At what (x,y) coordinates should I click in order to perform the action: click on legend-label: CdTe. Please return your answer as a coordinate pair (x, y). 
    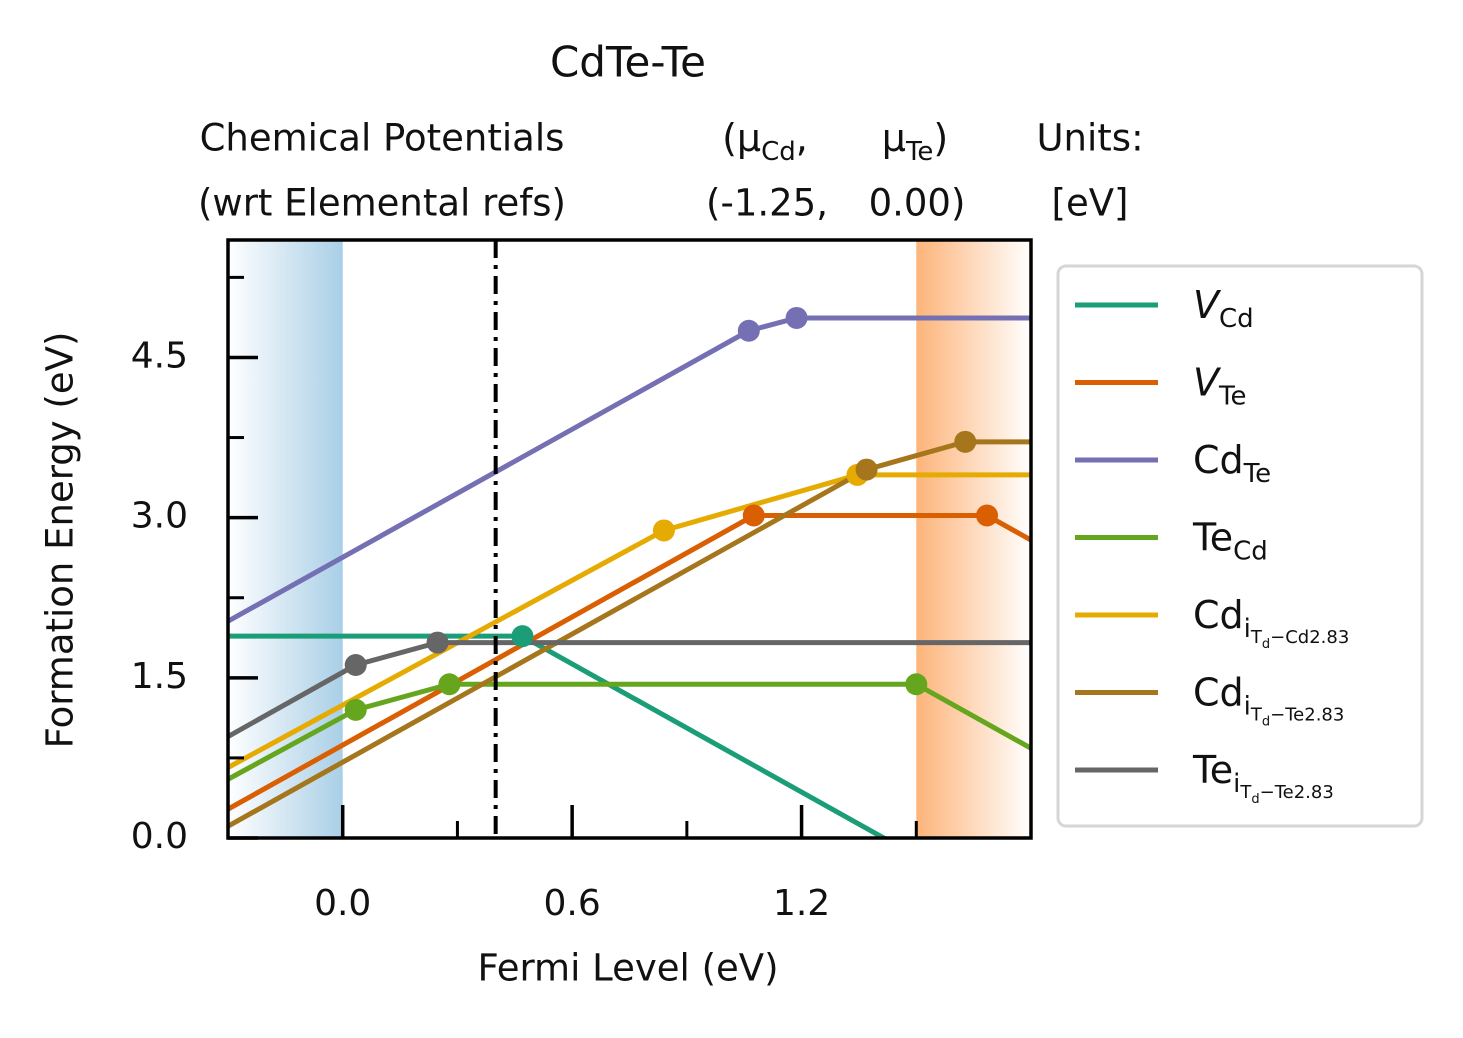
    Looking at the image, I should click on (1232, 463).